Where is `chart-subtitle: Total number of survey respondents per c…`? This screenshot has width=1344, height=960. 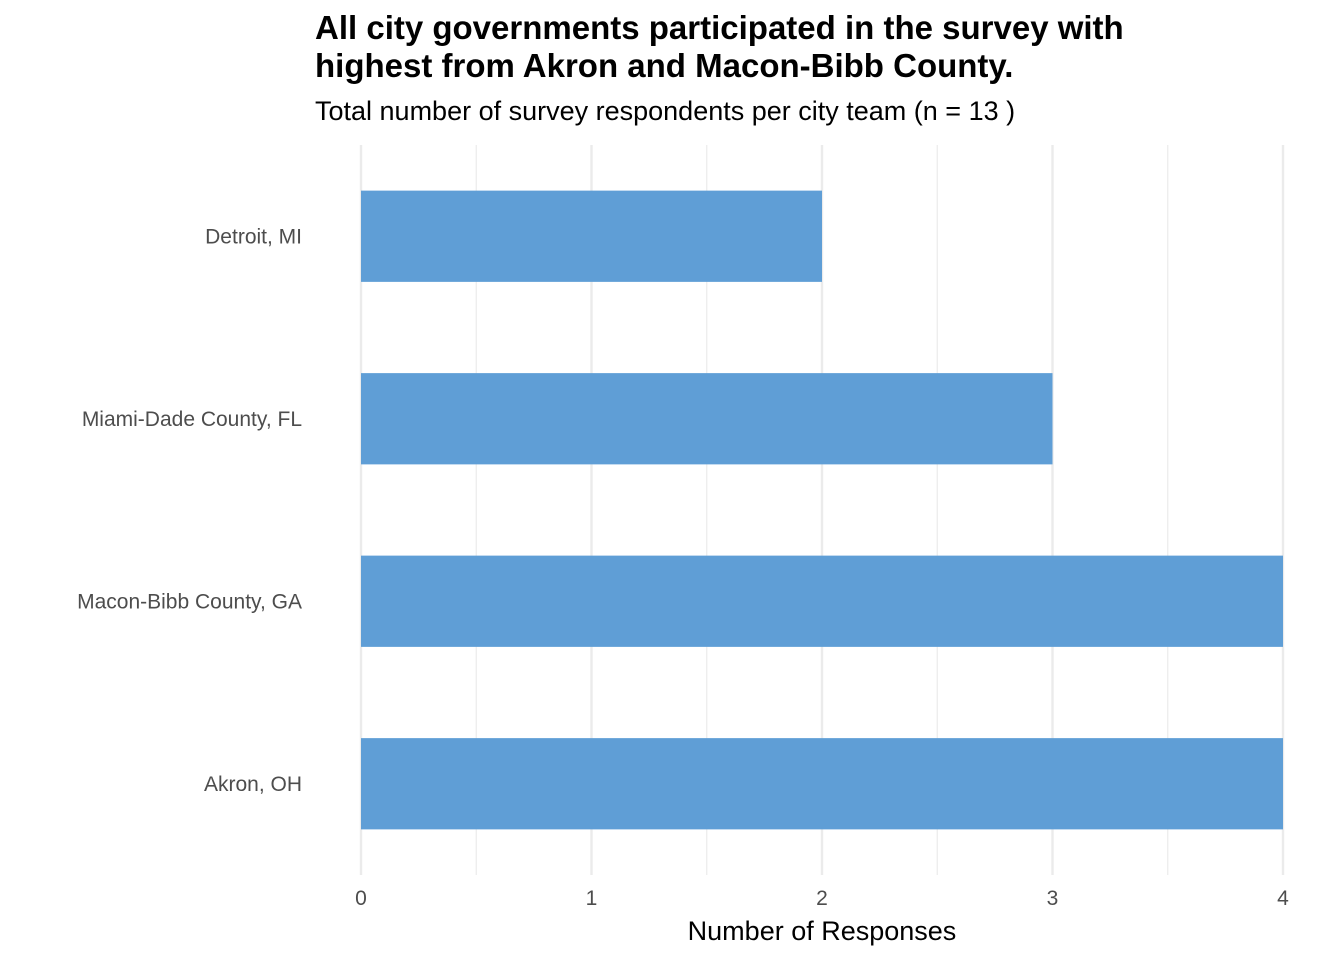
chart-subtitle: Total number of survey respondents per c… is located at coordinates (665, 111).